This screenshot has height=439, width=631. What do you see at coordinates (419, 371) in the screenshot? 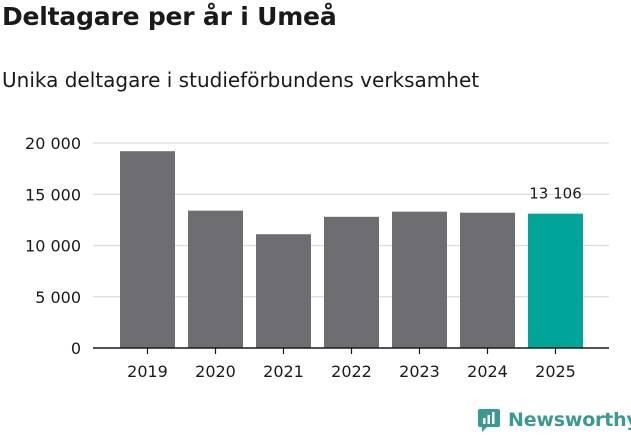
I see `x-tick-label: 2023` at bounding box center [419, 371].